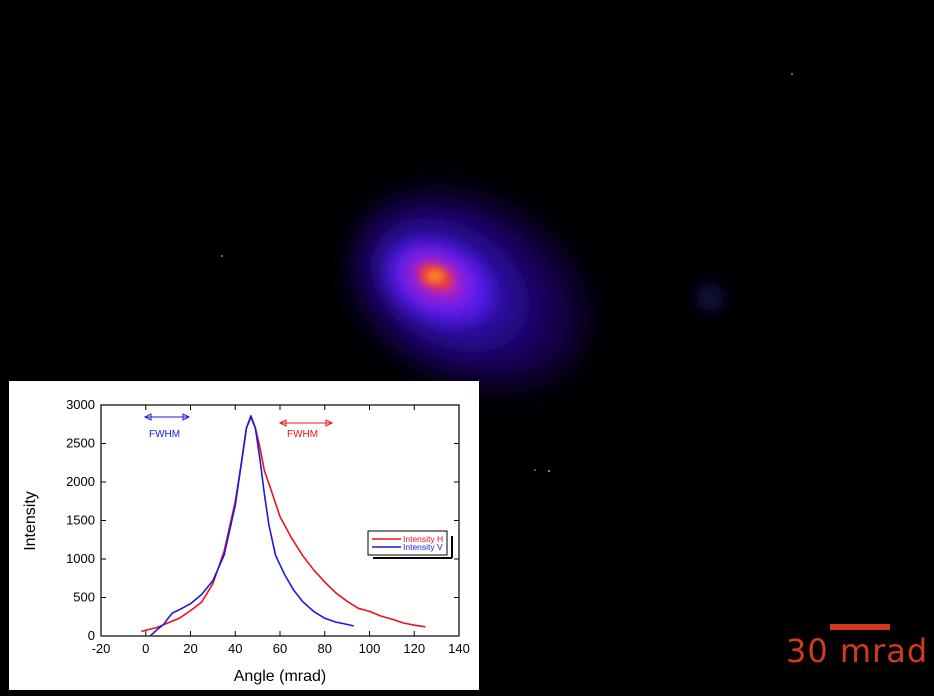 The width and height of the screenshot is (934, 696). Describe the element at coordinates (280, 648) in the screenshot. I see `x-tick-label: 60` at that location.